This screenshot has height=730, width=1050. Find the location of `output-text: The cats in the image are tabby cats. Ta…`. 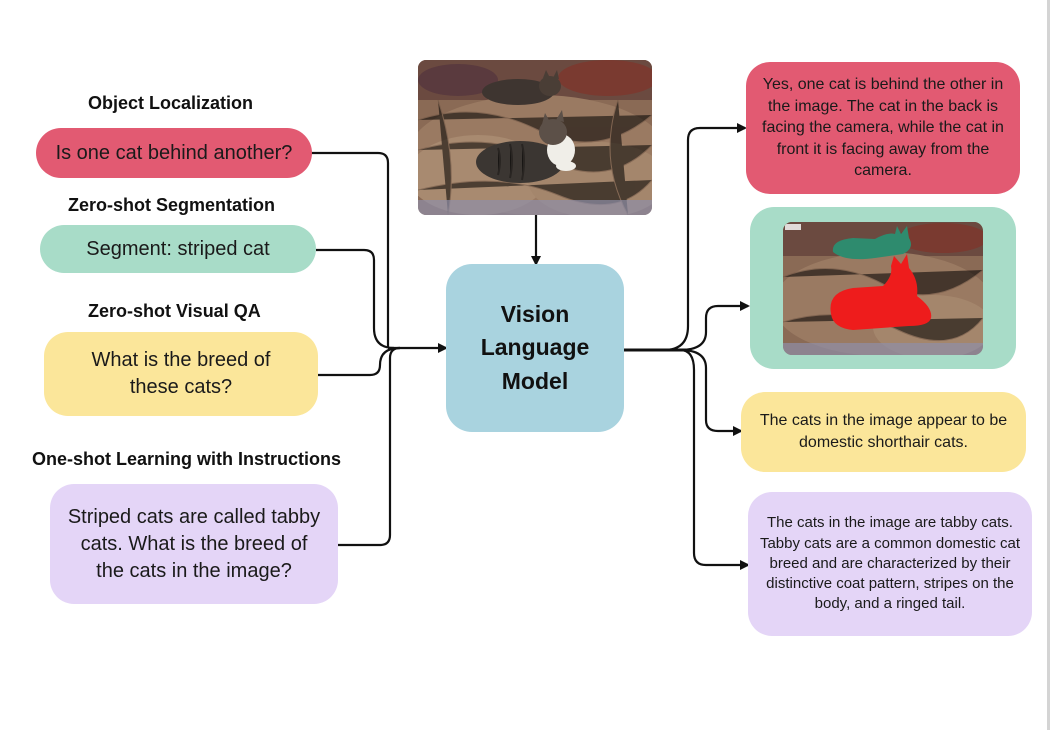

output-text: The cats in the image are tabby cats. Ta… is located at coordinates (890, 563).